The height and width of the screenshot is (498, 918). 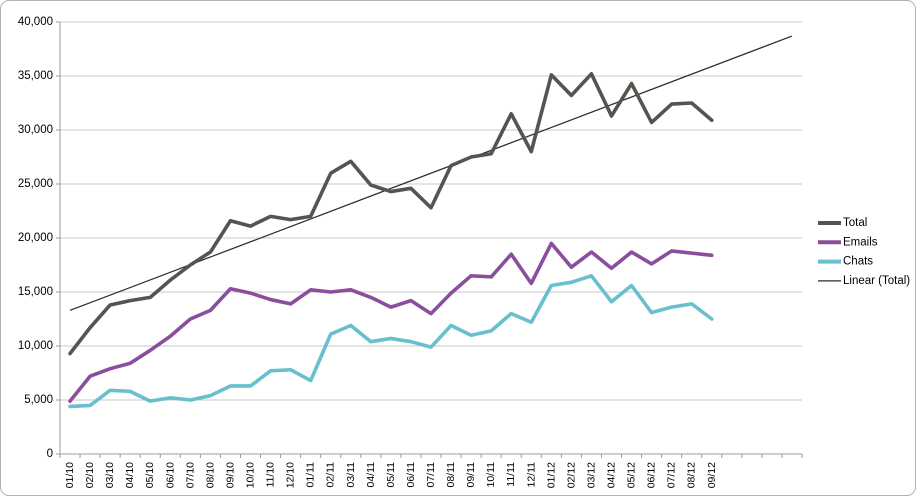 What do you see at coordinates (35, 130) in the screenshot?
I see `y-axis-tick-label: 30,000` at bounding box center [35, 130].